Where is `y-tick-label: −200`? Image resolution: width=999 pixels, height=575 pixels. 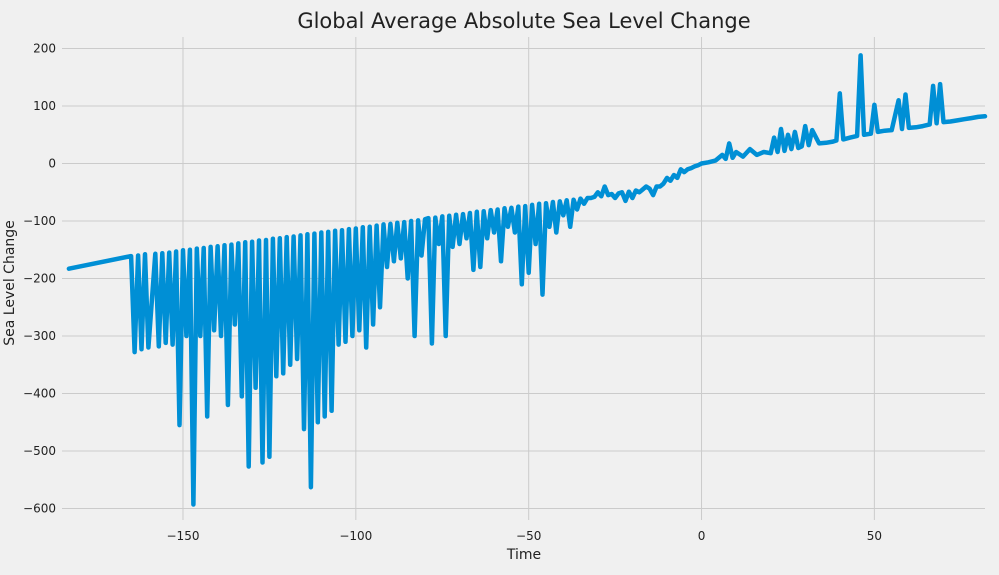
y-tick-label: −200 is located at coordinates (39, 279).